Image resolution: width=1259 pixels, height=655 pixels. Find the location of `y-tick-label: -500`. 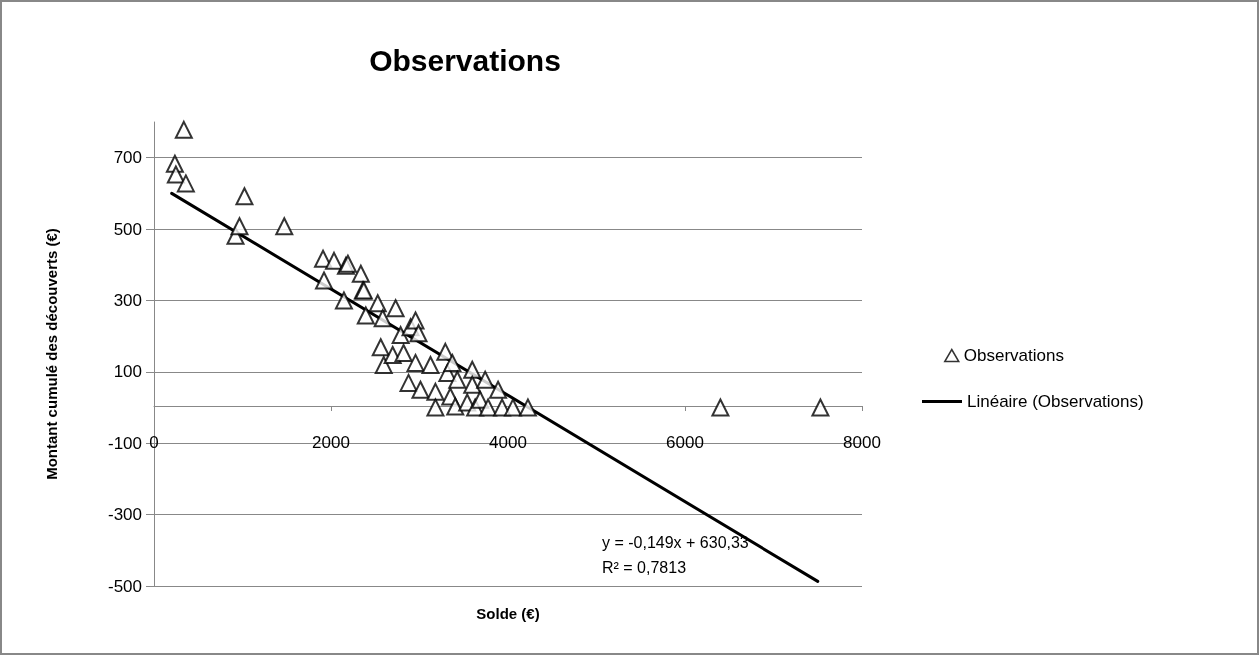

y-tick-label: -500 is located at coordinates (124, 586).